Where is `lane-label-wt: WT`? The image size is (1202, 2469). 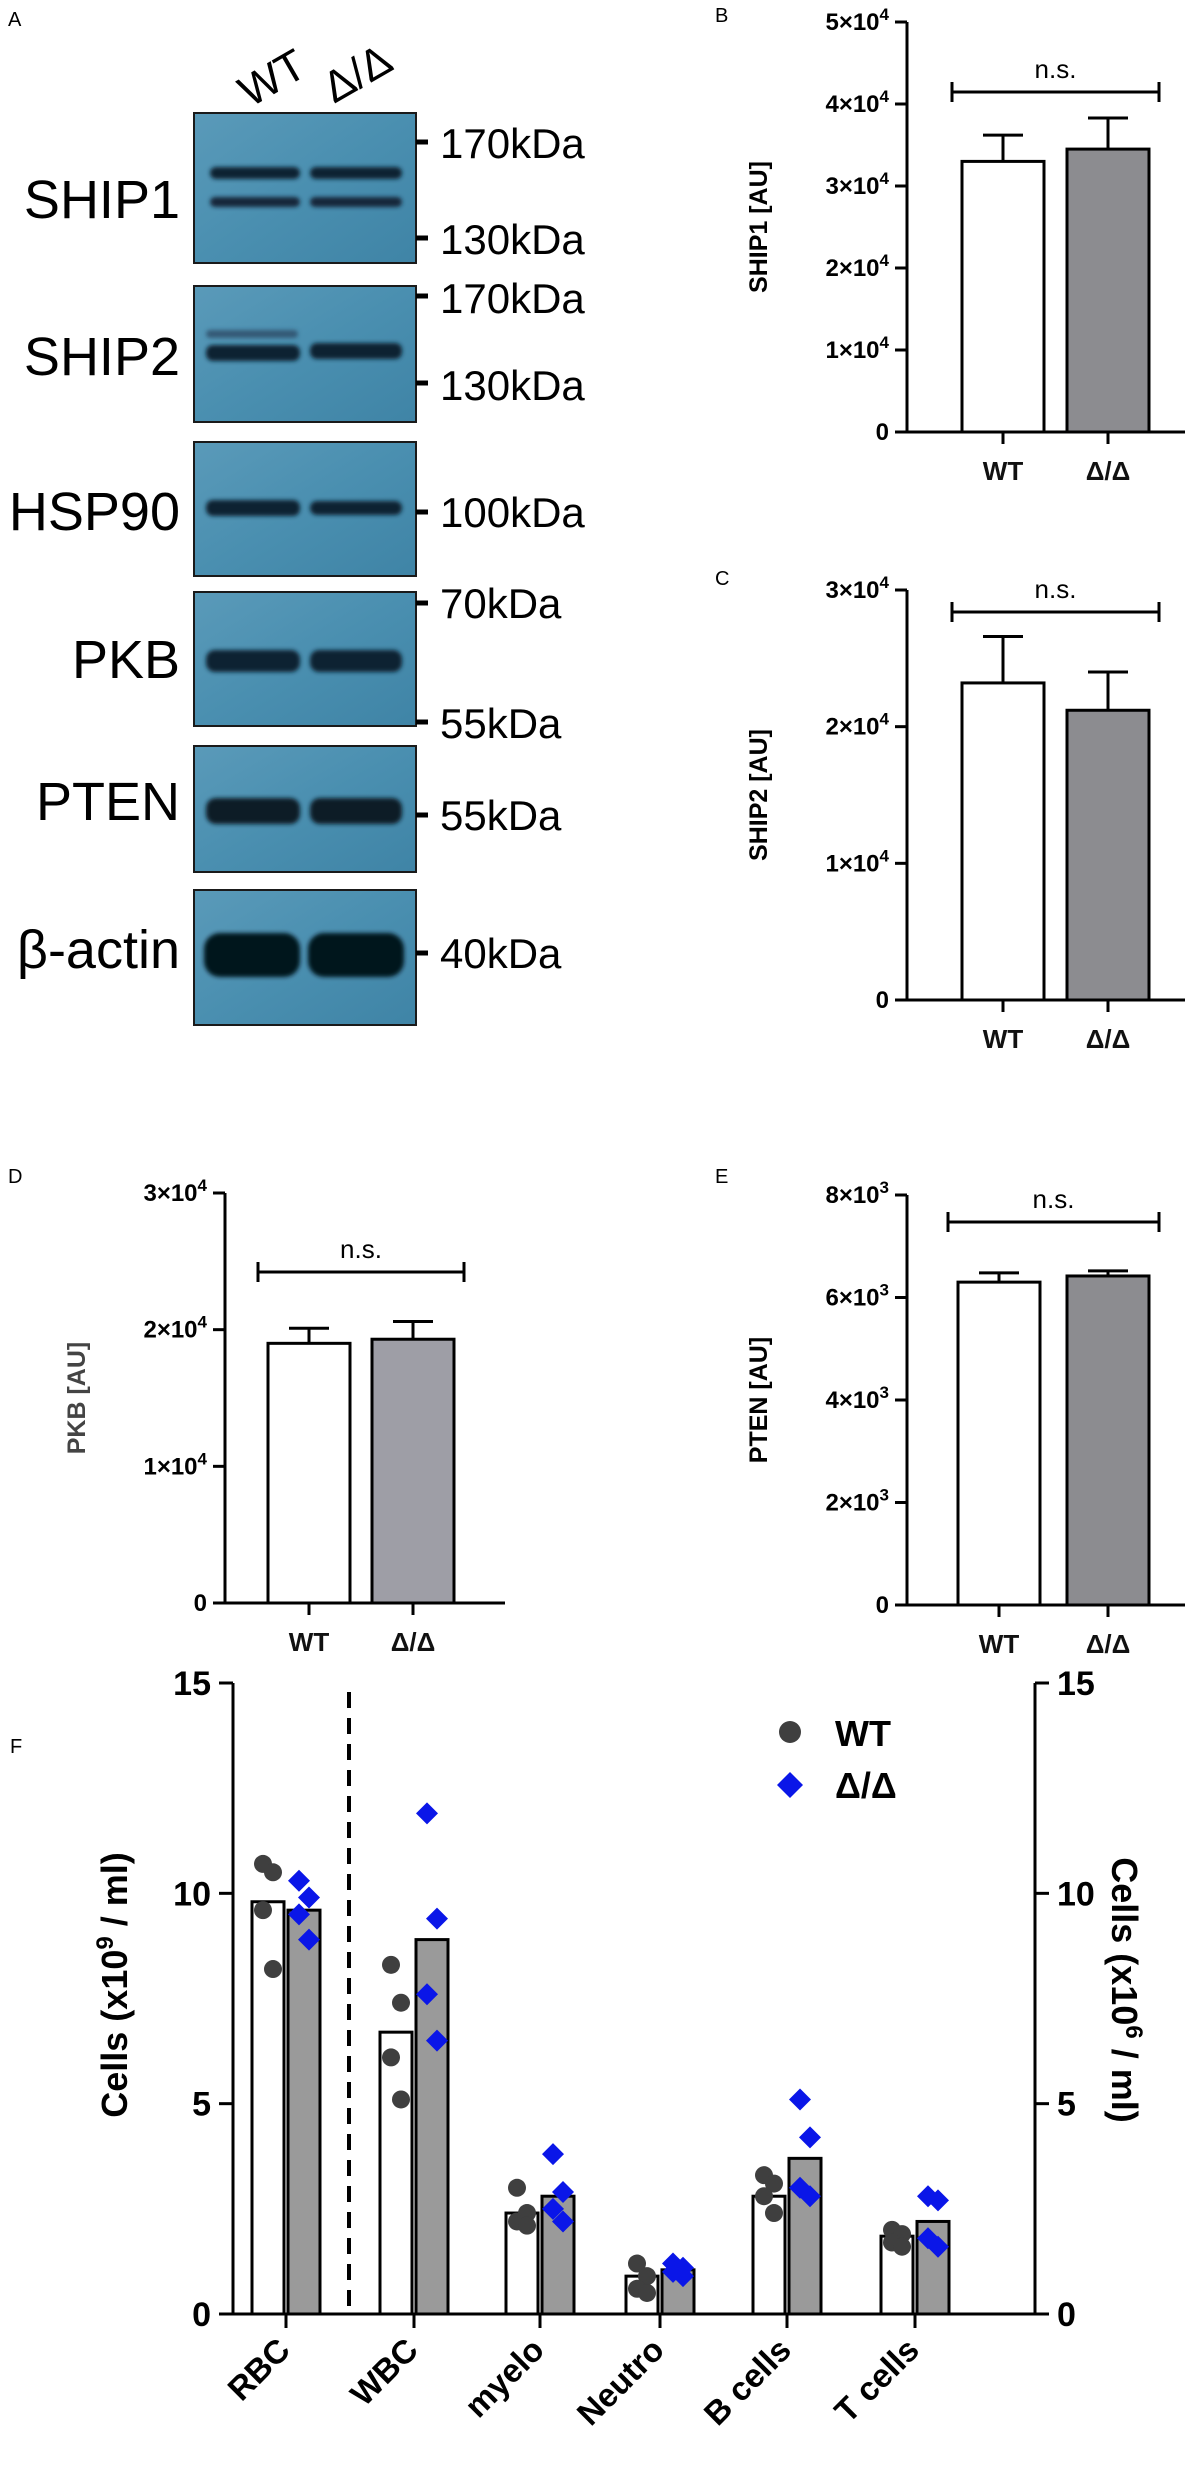
lane-label-wt: WT is located at coordinates (273, 78).